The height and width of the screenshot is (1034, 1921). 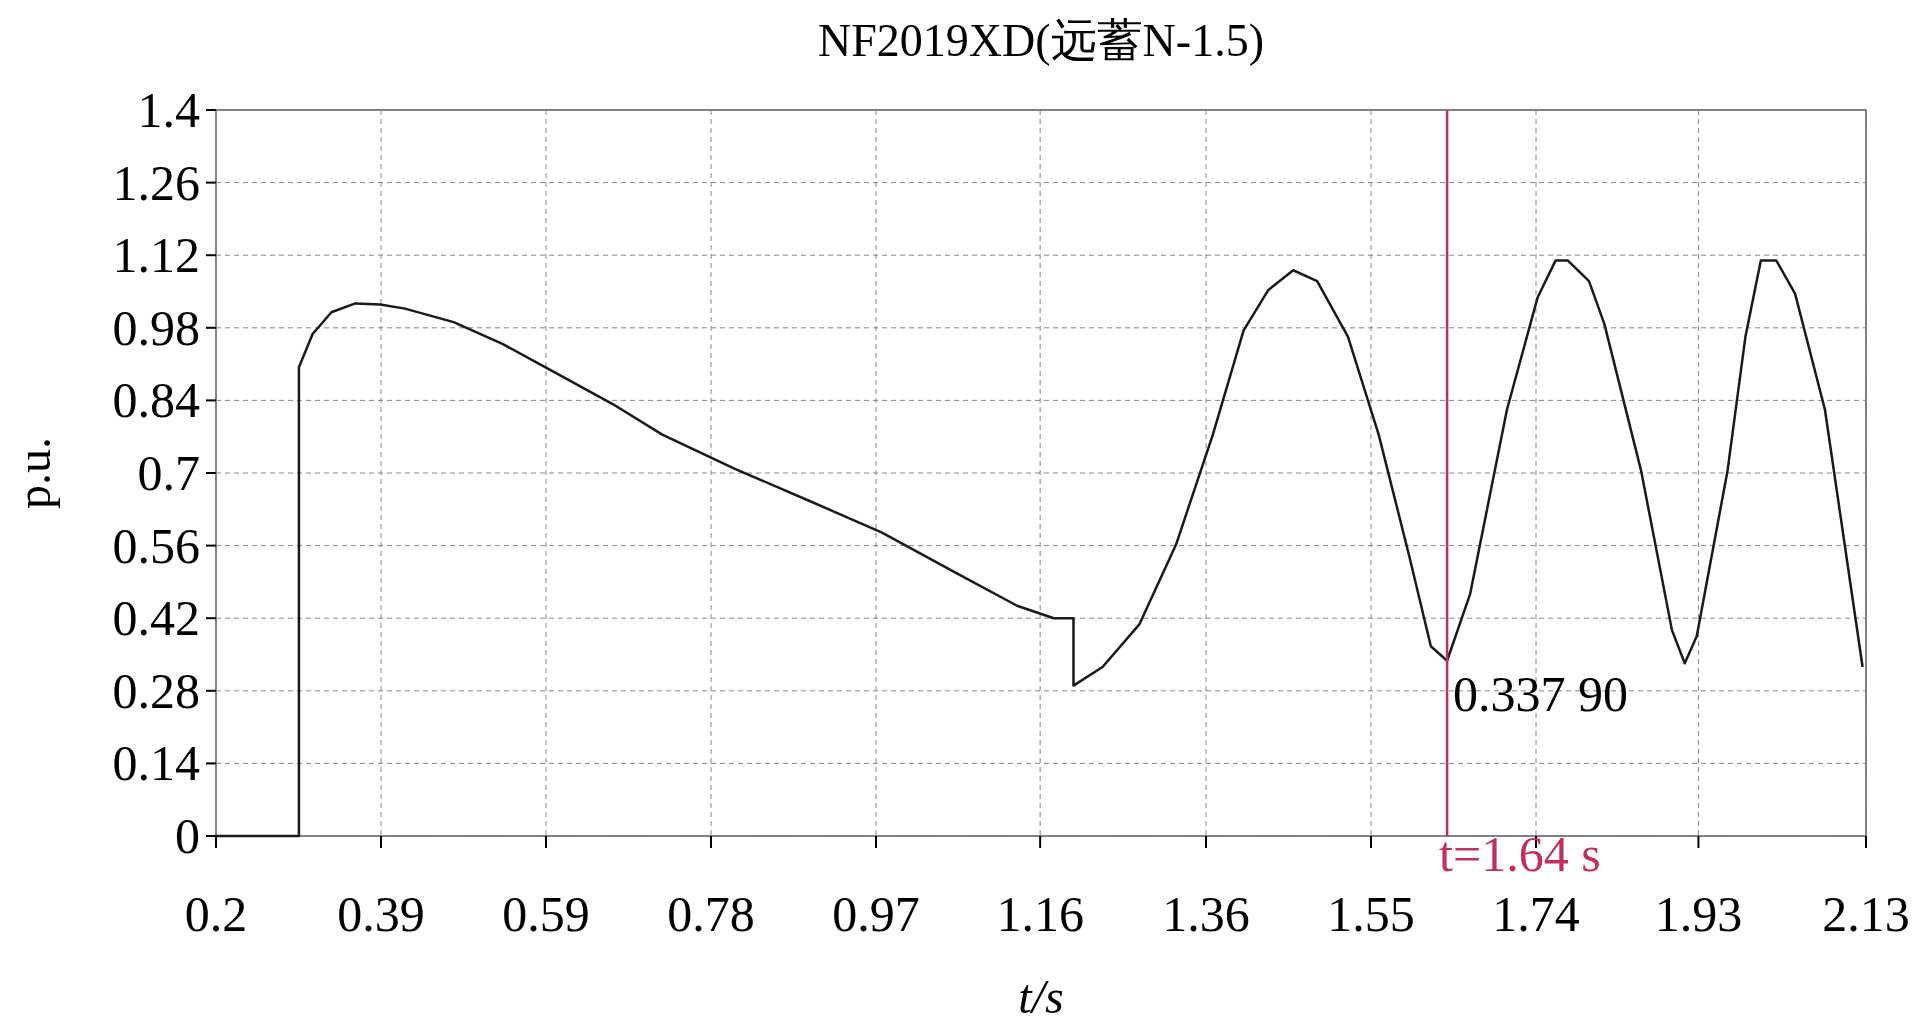 I want to click on x-tick-label: 0.2, so click(x=216, y=914).